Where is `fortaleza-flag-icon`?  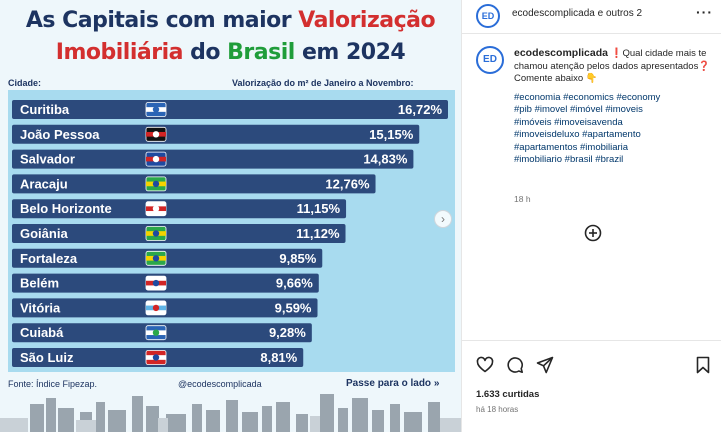 fortaleza-flag-icon is located at coordinates (156, 258).